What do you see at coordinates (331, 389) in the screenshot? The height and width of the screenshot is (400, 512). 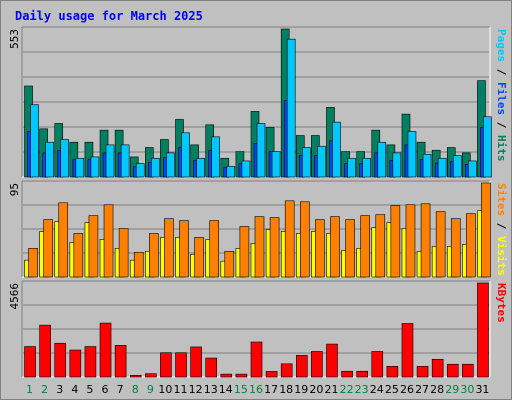 I see `x-tick-label-day-21: 21` at bounding box center [331, 389].